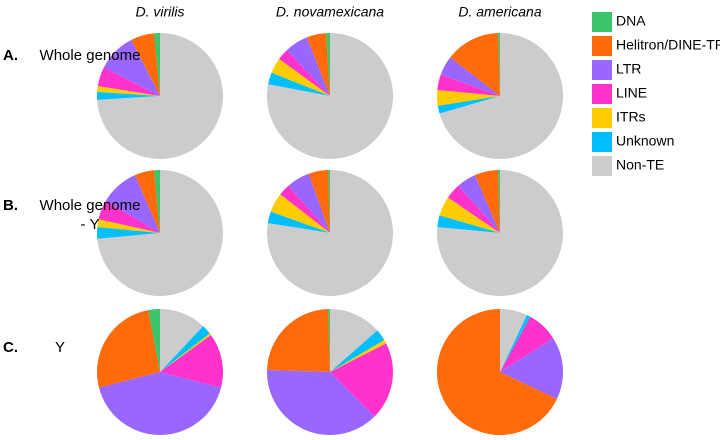  What do you see at coordinates (90, 215) in the screenshot?
I see `row-text: Whole genome - Y` at bounding box center [90, 215].